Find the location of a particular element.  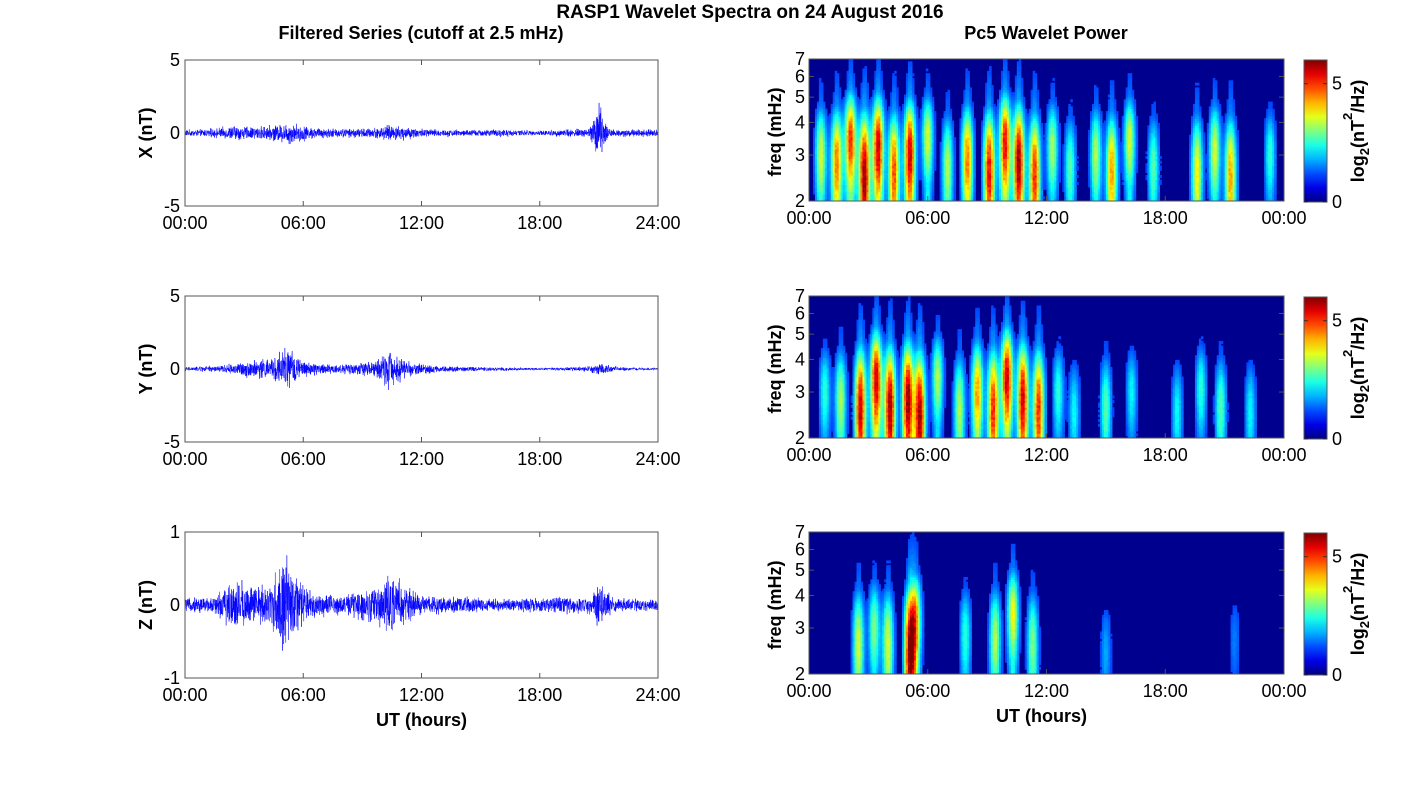

series-xtick-label: 12:00 is located at coordinates (421, 459).